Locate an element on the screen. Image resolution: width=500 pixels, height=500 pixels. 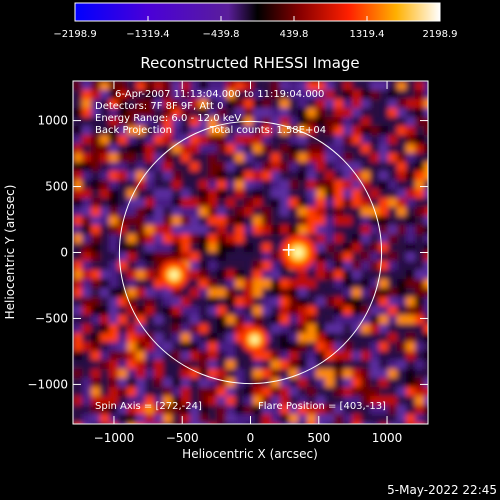
x-tick-label: 500 is located at coordinates (318, 438).